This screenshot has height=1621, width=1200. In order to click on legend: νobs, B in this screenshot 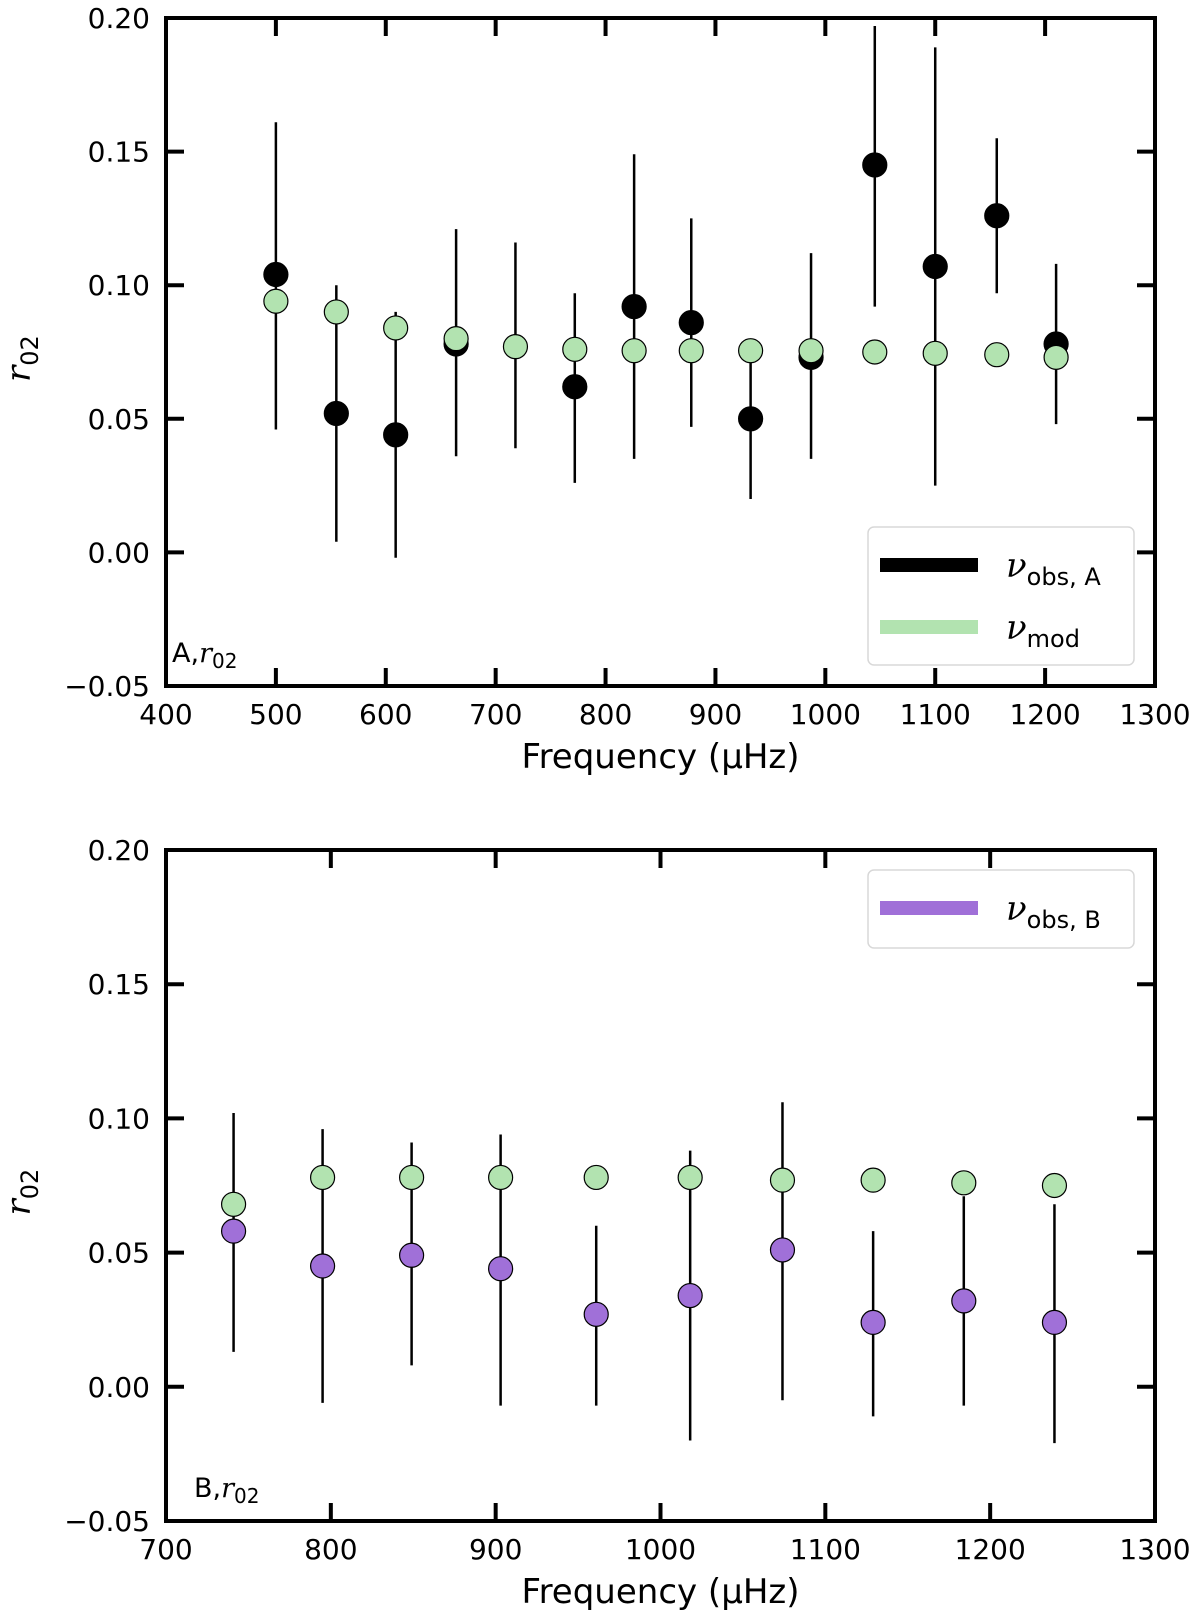, I will do `click(1001, 909)`.